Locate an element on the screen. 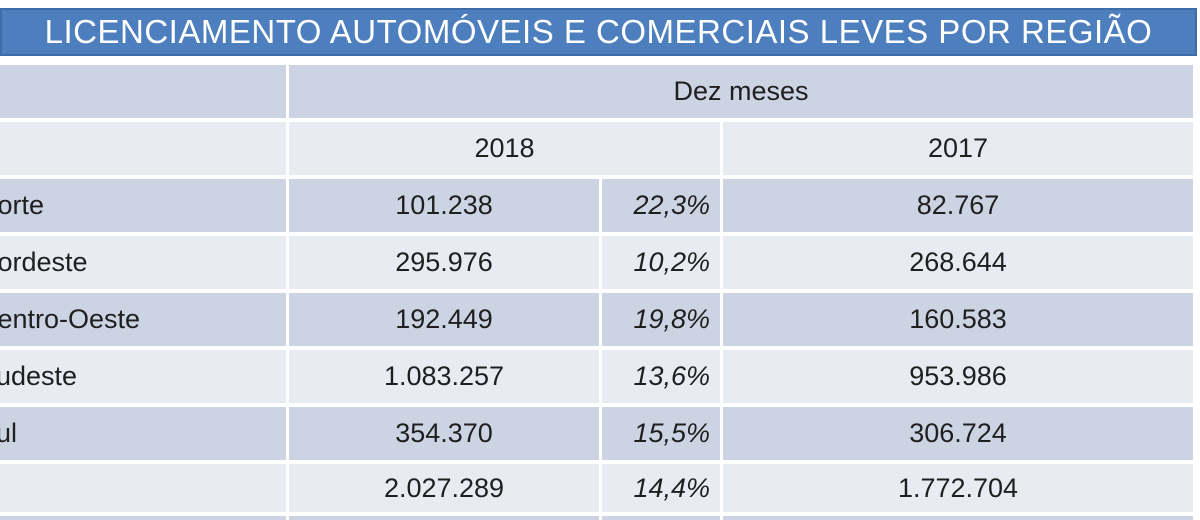 Image resolution: width=1200 pixels, height=520 pixels. value-2017: 160.583 is located at coordinates (958, 319).